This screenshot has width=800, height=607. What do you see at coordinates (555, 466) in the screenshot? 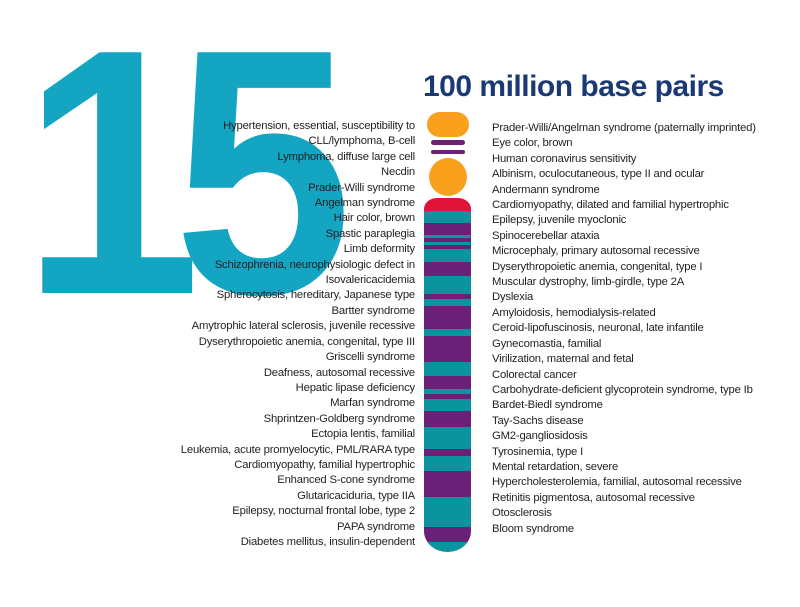
I see `disease-label-right: Mental retardation, severe` at bounding box center [555, 466].